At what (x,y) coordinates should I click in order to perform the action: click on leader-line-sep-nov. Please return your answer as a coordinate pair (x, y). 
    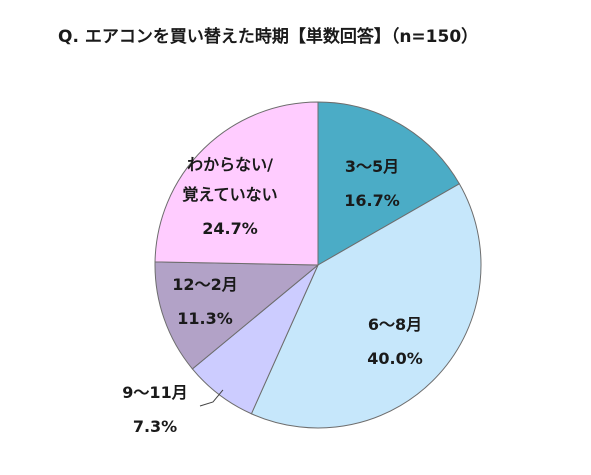
    Looking at the image, I should click on (211, 398).